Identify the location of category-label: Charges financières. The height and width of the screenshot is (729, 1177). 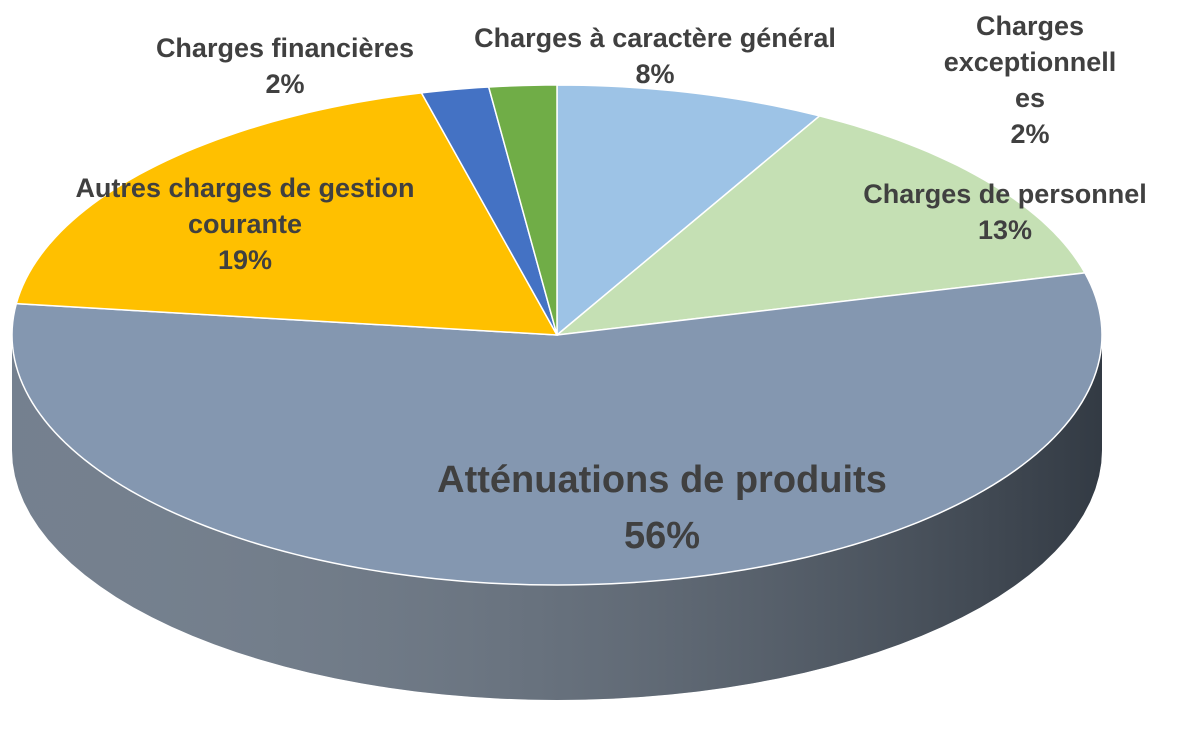
(285, 48).